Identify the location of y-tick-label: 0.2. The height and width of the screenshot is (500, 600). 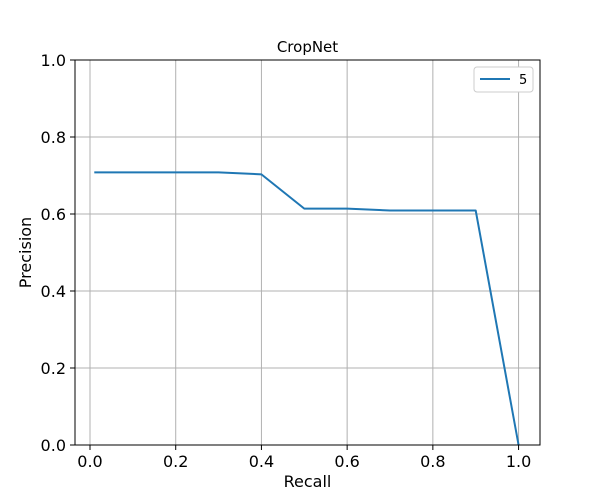
(53, 368).